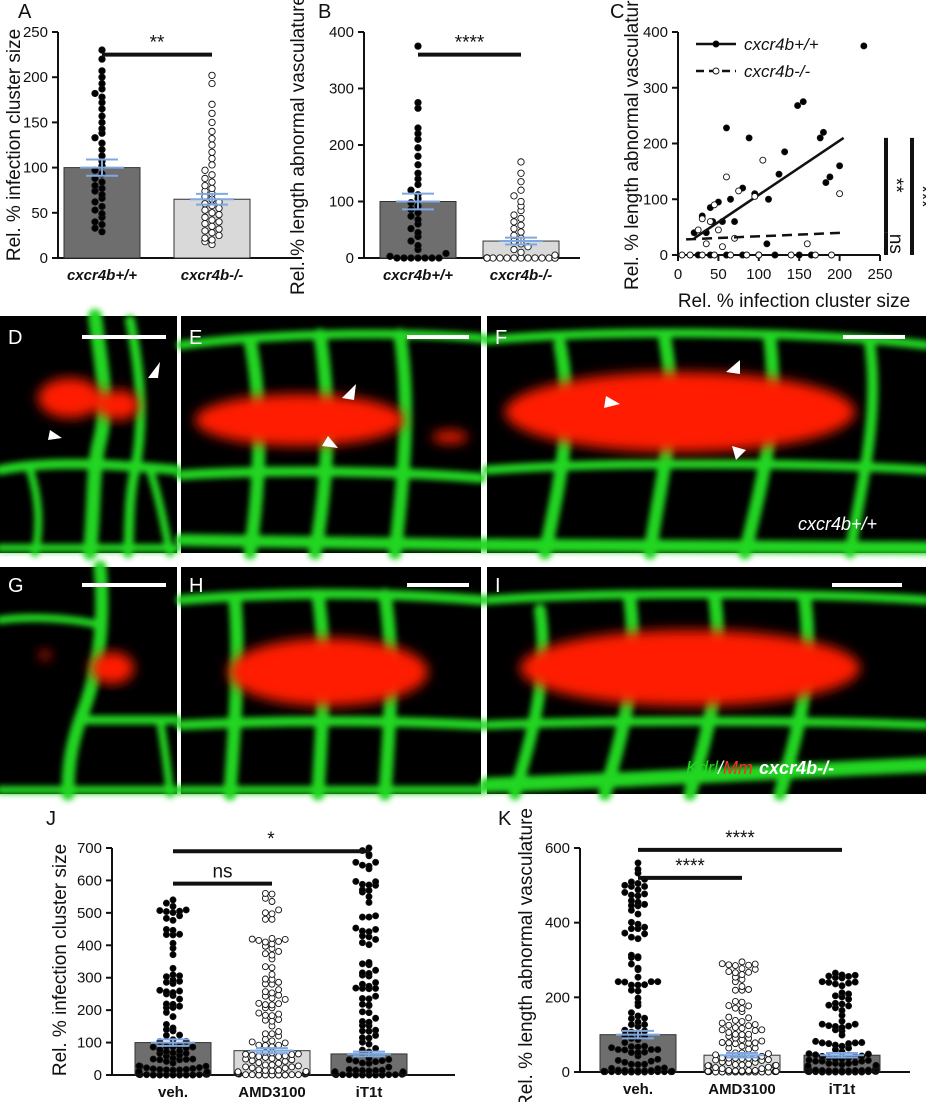 This screenshot has width=926, height=1102. Describe the element at coordinates (617, 12) in the screenshot. I see `panel-label-c: C` at that location.